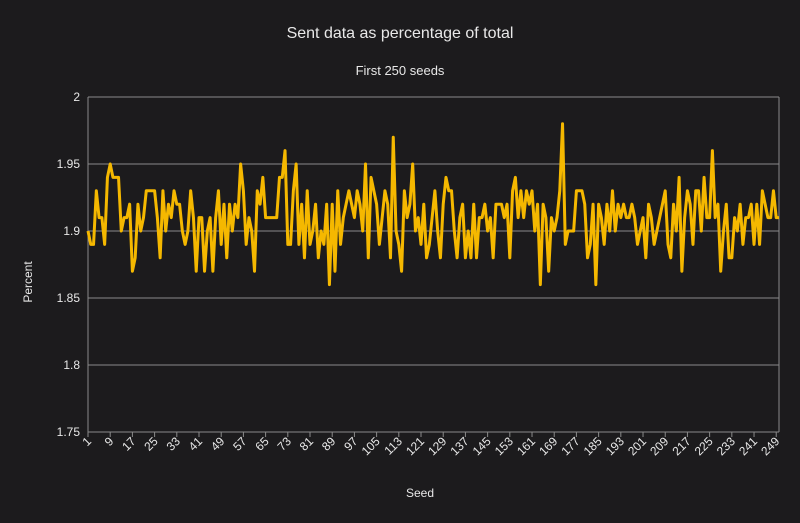 Image resolution: width=800 pixels, height=523 pixels. I want to click on chart-subtitle: First 250 seeds, so click(400, 70).